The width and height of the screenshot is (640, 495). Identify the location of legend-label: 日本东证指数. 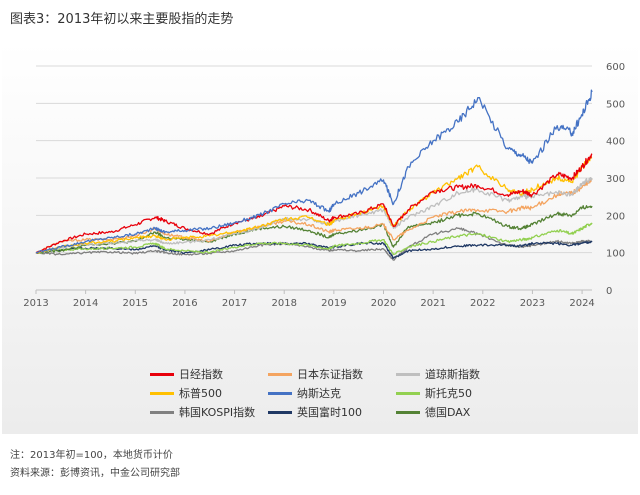
(330, 374).